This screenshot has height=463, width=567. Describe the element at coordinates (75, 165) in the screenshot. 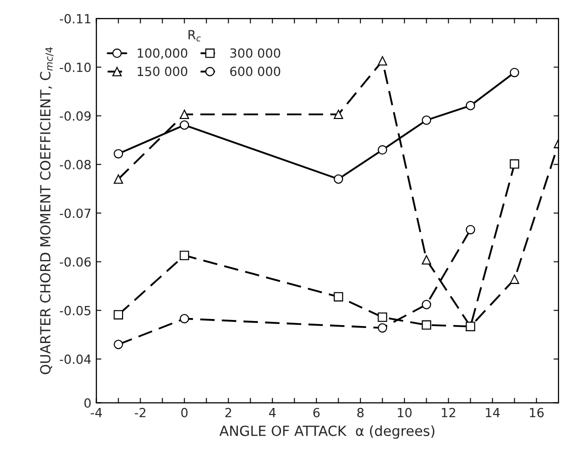

I see `y-tick-label: -0.08` at that location.